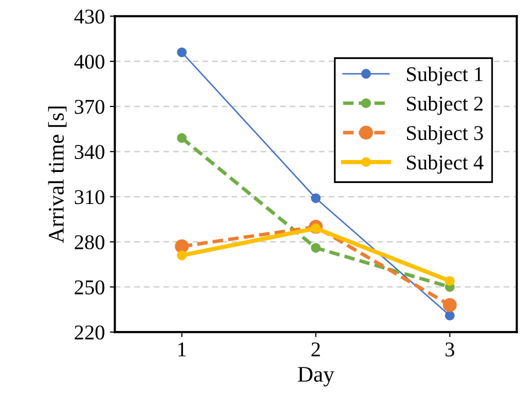 The height and width of the screenshot is (405, 522). I want to click on x-tick-label: 3, so click(450, 349).